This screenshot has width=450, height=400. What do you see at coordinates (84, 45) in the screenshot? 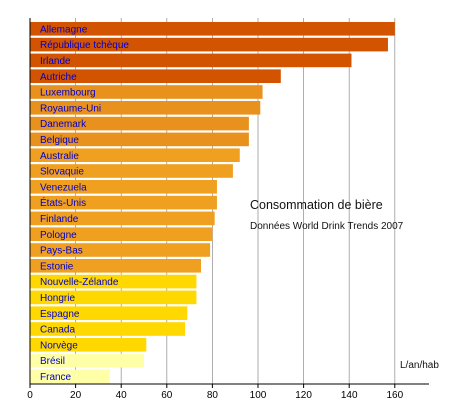
I see `category-label: République tchèque` at bounding box center [84, 45].